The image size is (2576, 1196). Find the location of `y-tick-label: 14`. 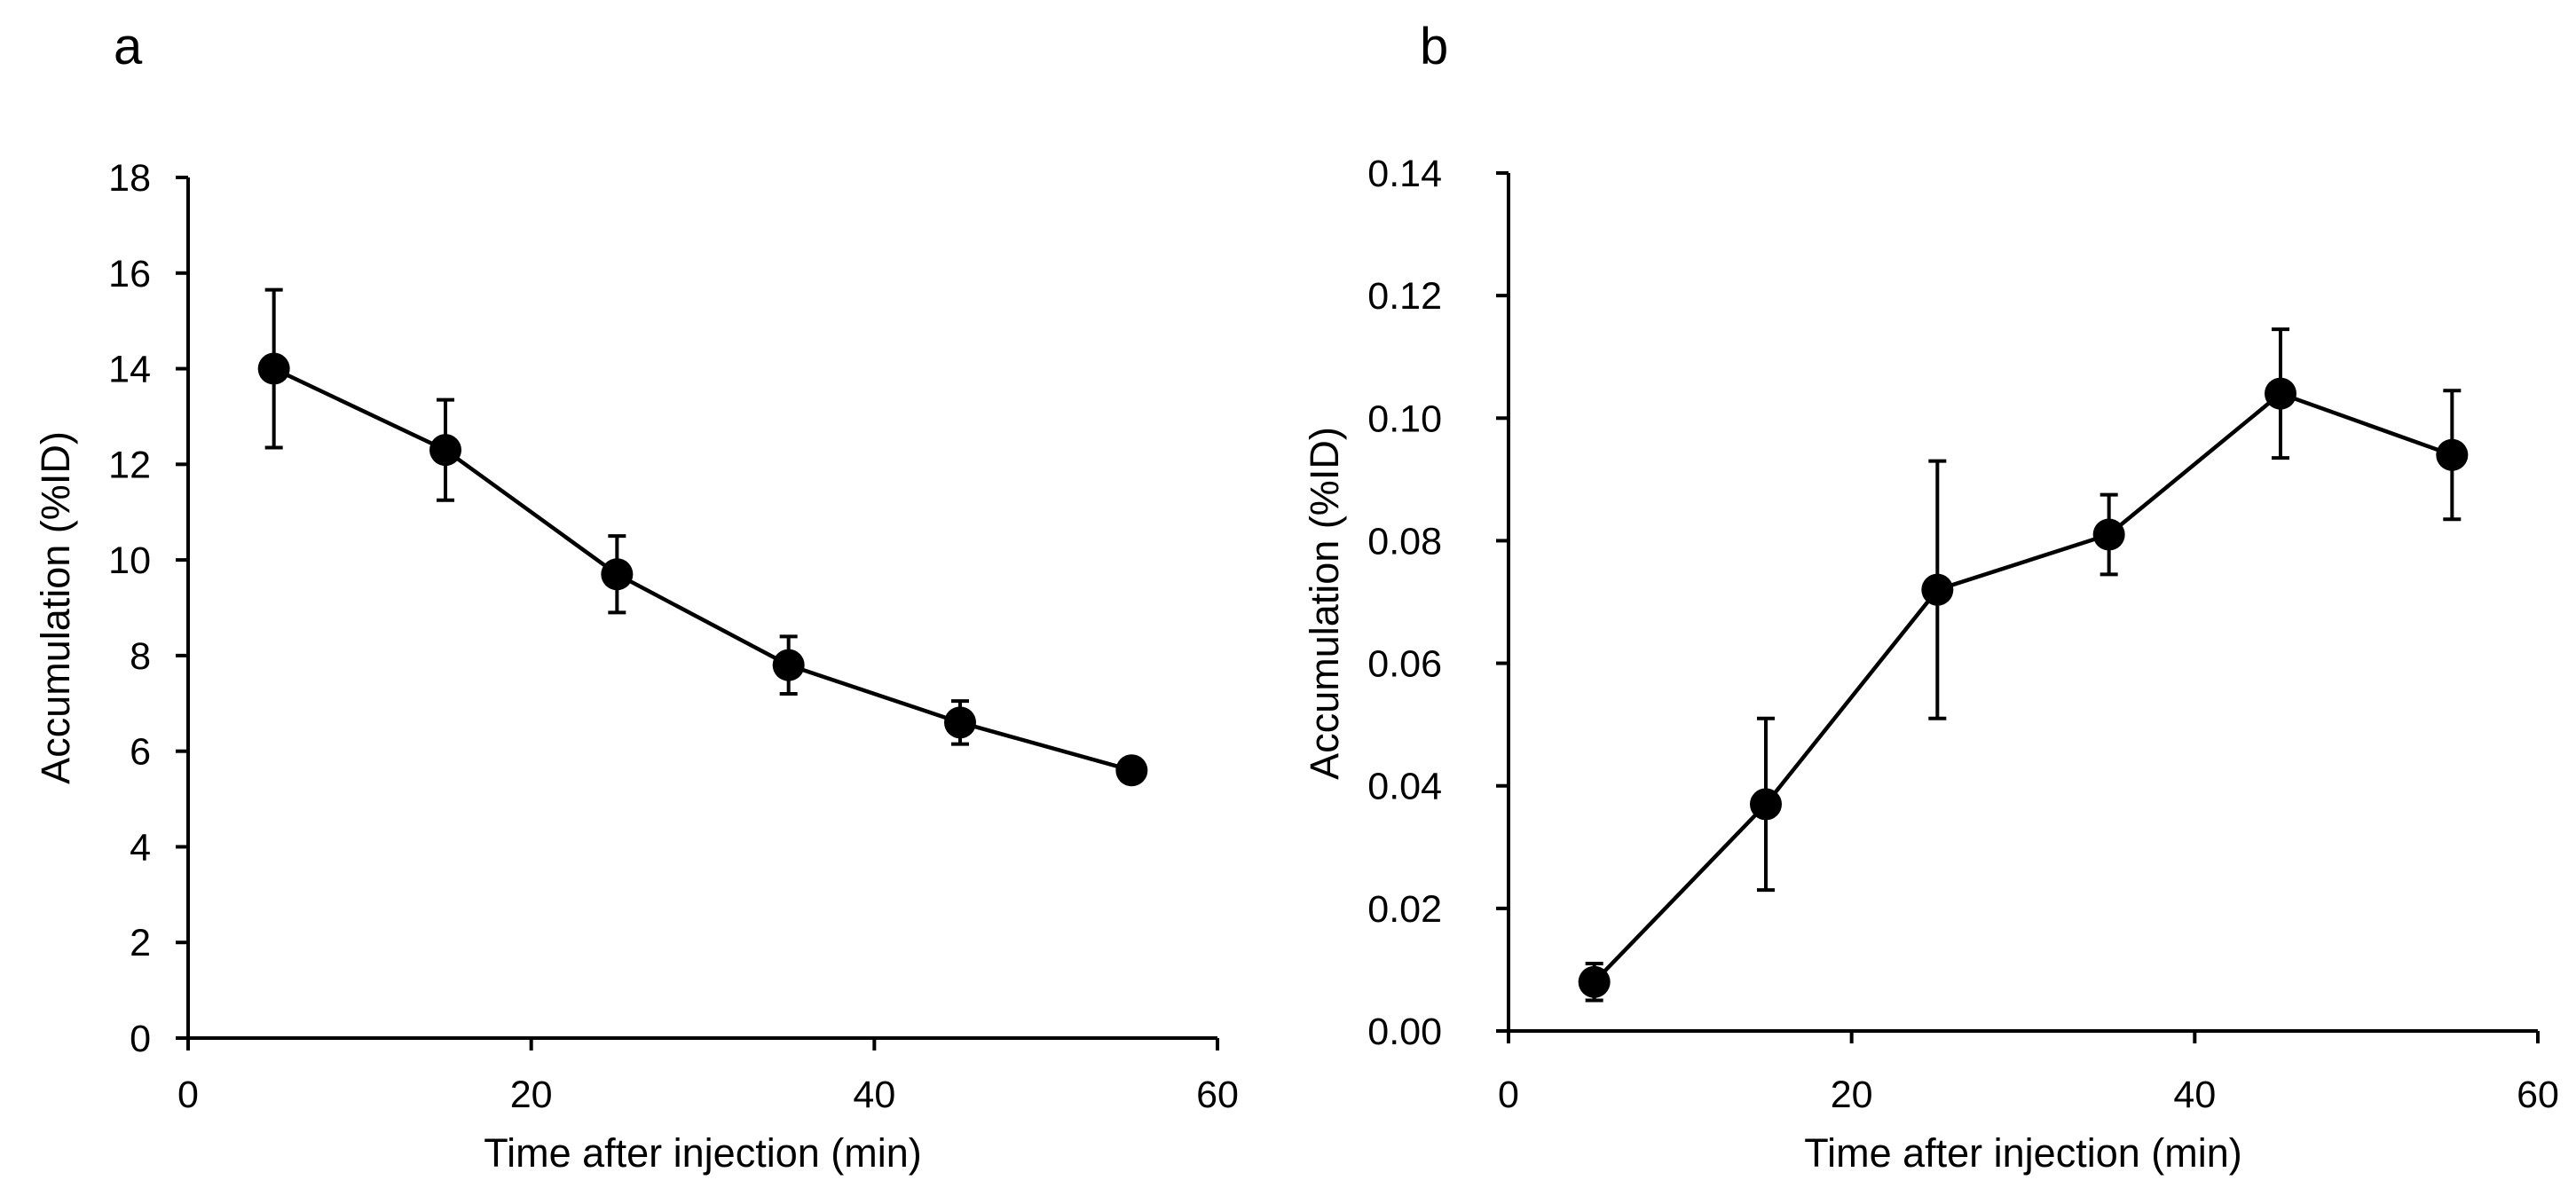

y-tick-label: 14 is located at coordinates (129, 370).